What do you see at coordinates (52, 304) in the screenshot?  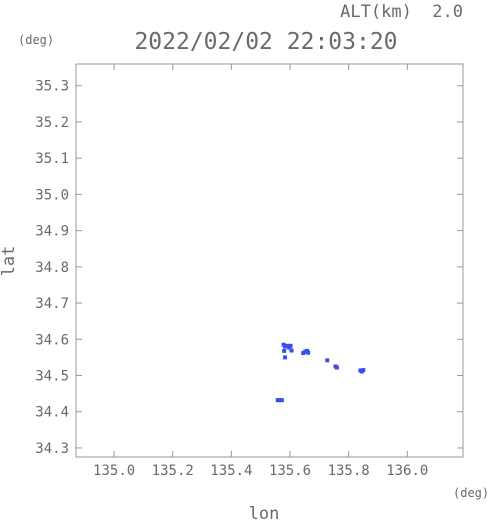 I see `y-tick-label: 34.7` at bounding box center [52, 304].